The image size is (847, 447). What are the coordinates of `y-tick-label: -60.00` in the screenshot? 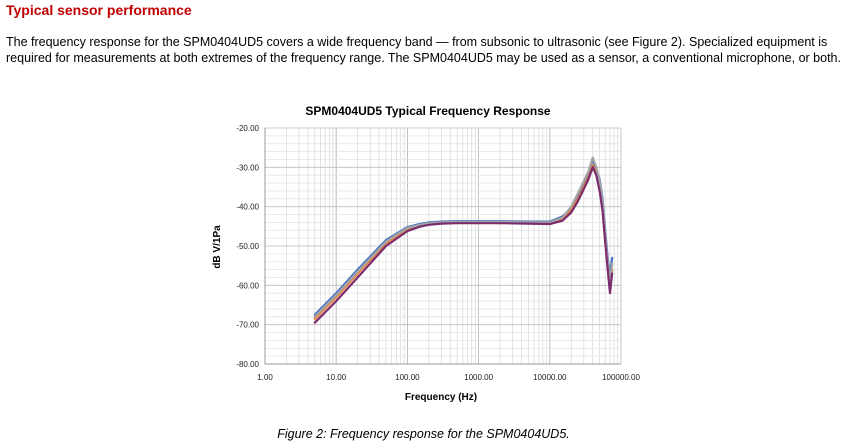 It's located at (247, 285).